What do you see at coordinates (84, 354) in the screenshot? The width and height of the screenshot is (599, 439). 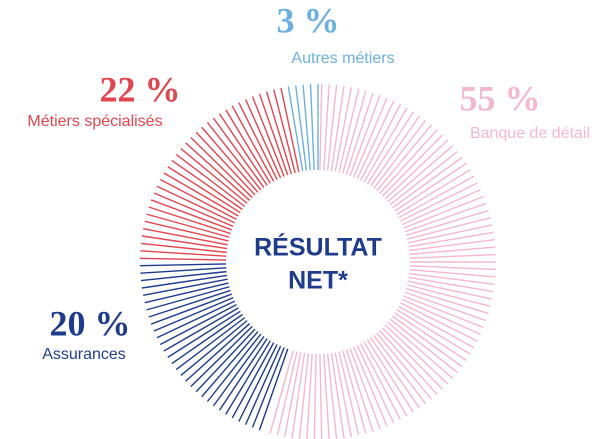 I see `category-label: Assurances` at bounding box center [84, 354].